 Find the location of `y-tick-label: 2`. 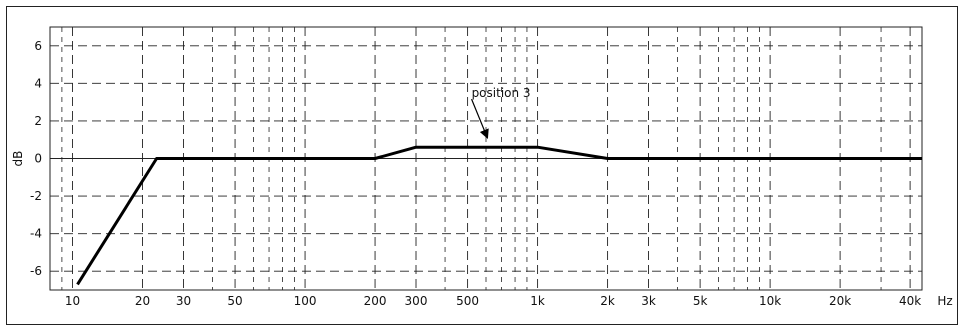

y-tick-label: 2 is located at coordinates (38, 121).